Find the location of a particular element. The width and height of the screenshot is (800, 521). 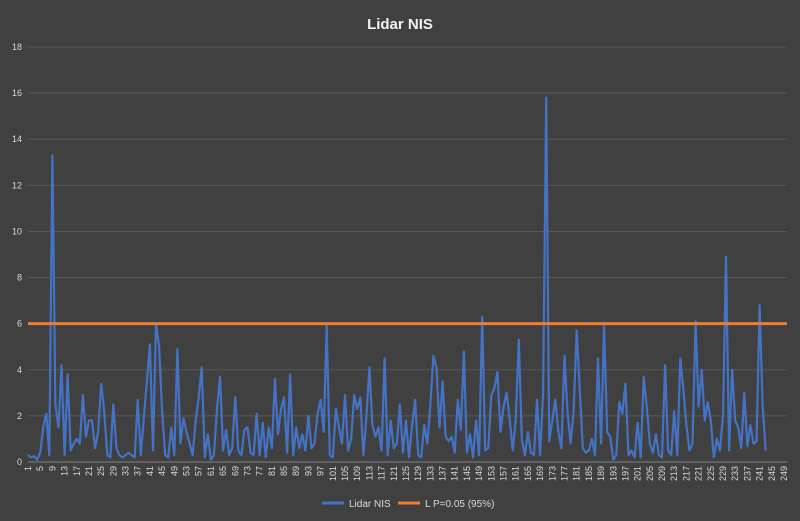

x-tick-label-73: 73 is located at coordinates (247, 471).